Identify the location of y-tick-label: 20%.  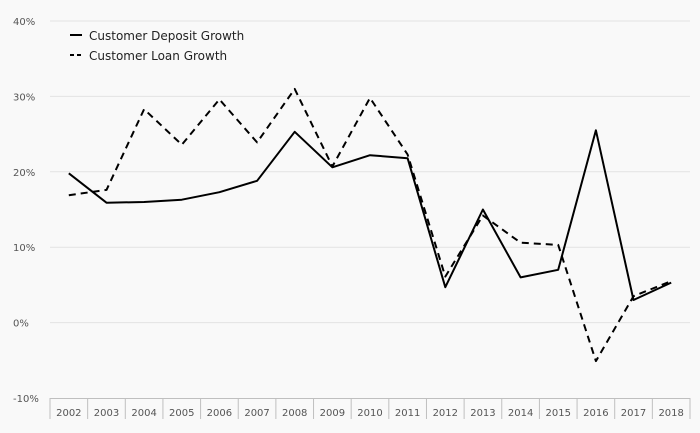
(24, 173).